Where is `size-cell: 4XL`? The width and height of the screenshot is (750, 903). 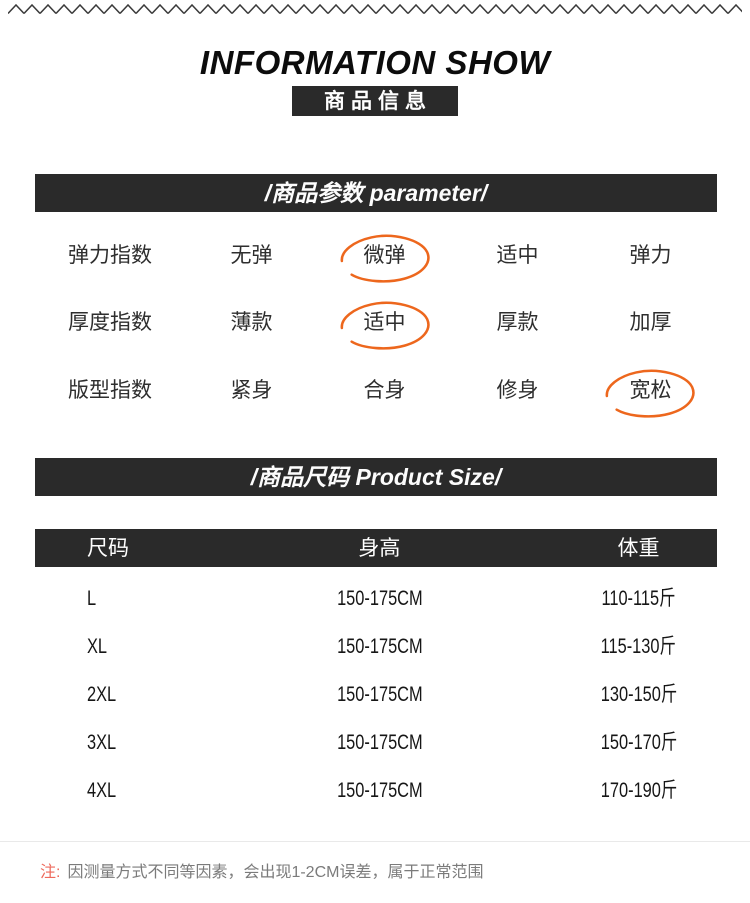 size-cell: 4XL is located at coordinates (117, 791).